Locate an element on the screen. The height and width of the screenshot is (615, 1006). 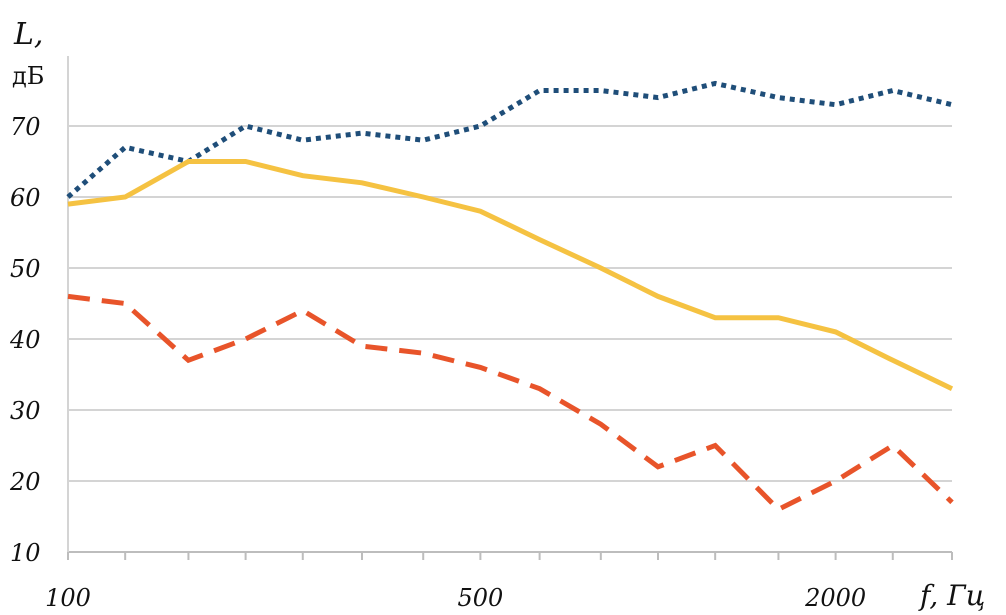
y-tick-label: 30 is located at coordinates (25, 411).